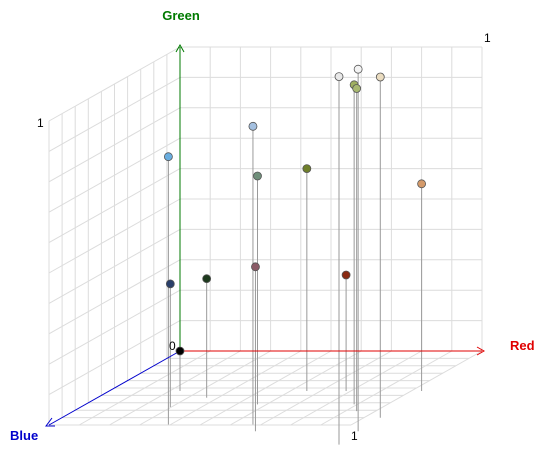 This screenshot has width=545, height=460. What do you see at coordinates (24, 435) in the screenshot?
I see `blue-axis-title: Blue` at bounding box center [24, 435].